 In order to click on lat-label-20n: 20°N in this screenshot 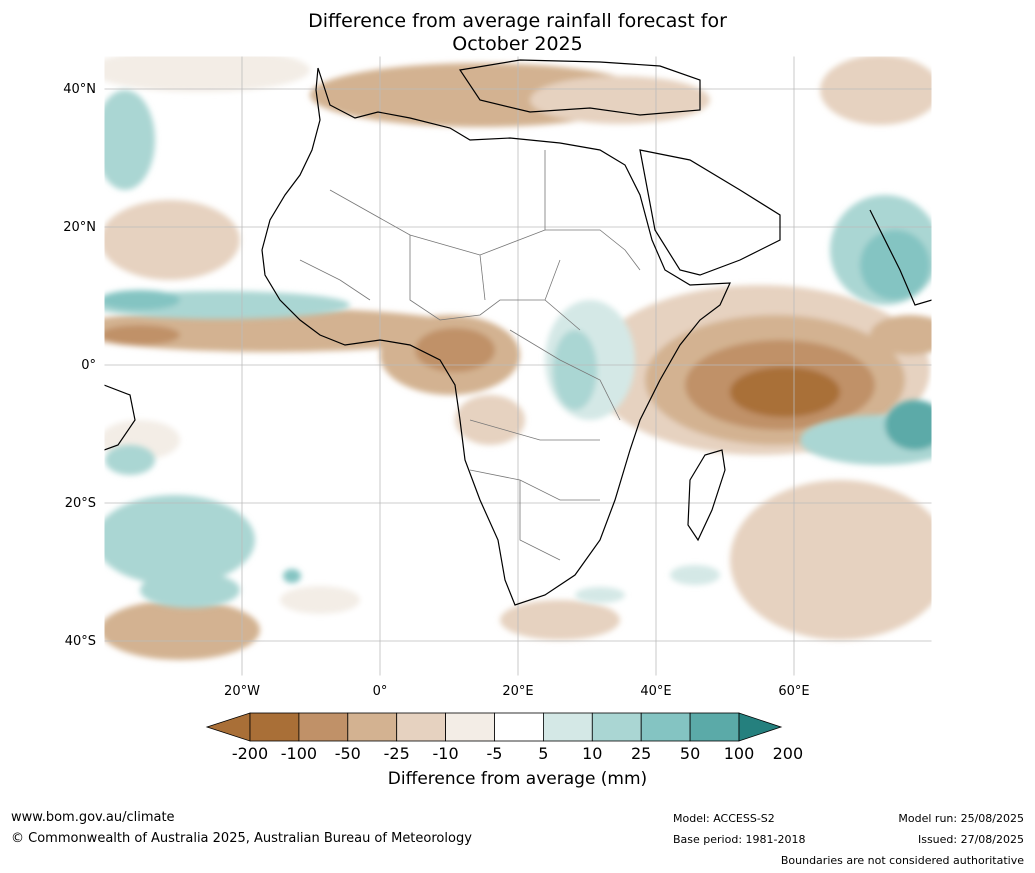, I will do `click(79, 227)`.